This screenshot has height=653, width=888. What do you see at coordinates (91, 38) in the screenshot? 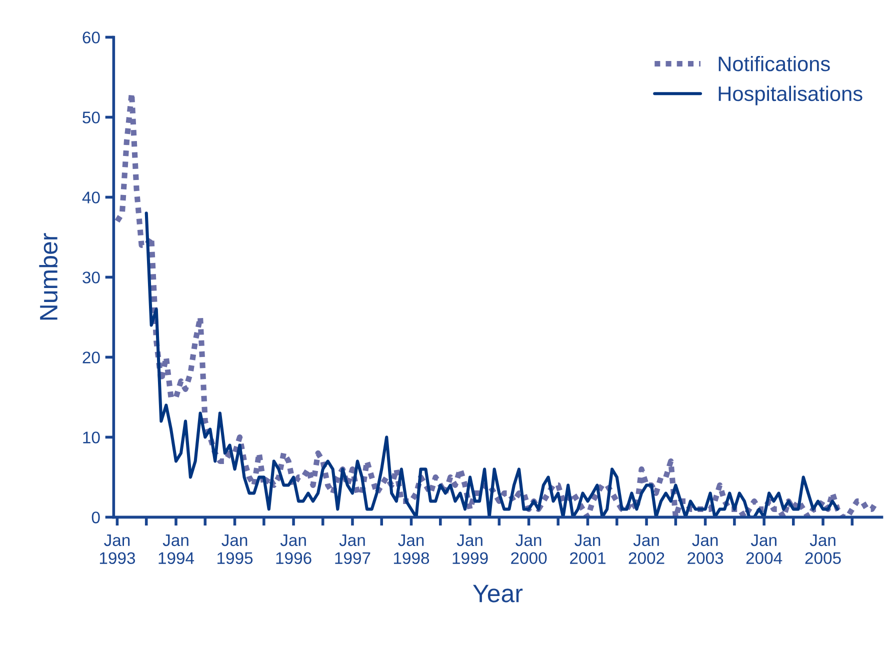
I see `y-tick-label: 60` at bounding box center [91, 38].